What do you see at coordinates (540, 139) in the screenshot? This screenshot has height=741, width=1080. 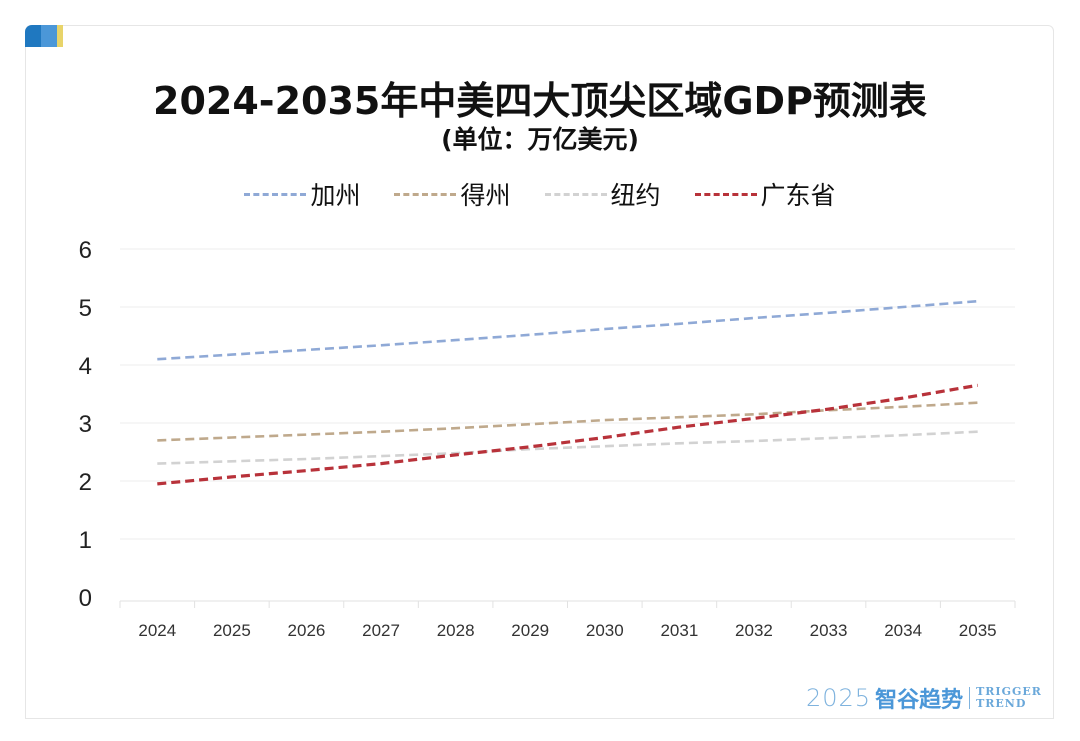 I see `chart-subtitle: (单位：万亿美元)` at bounding box center [540, 139].